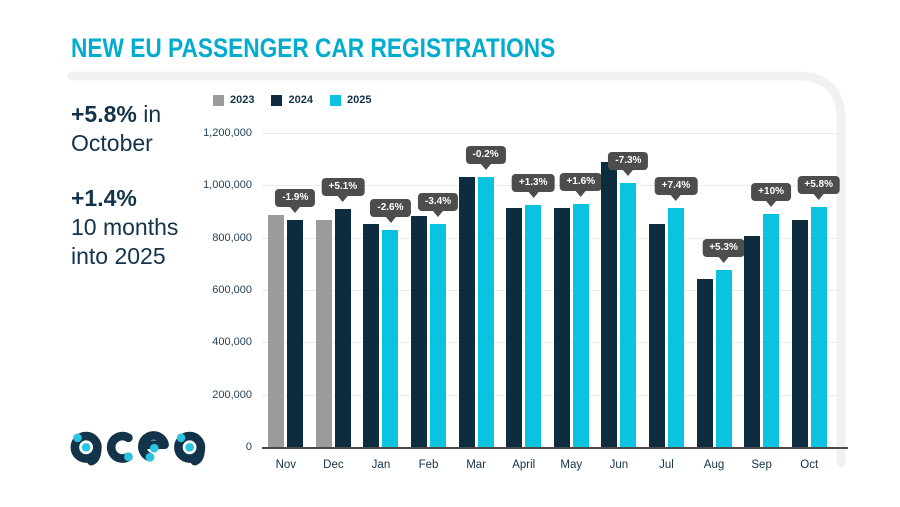  I want to click on month-group-jul: +7.4% Jul, so click(670, 302).